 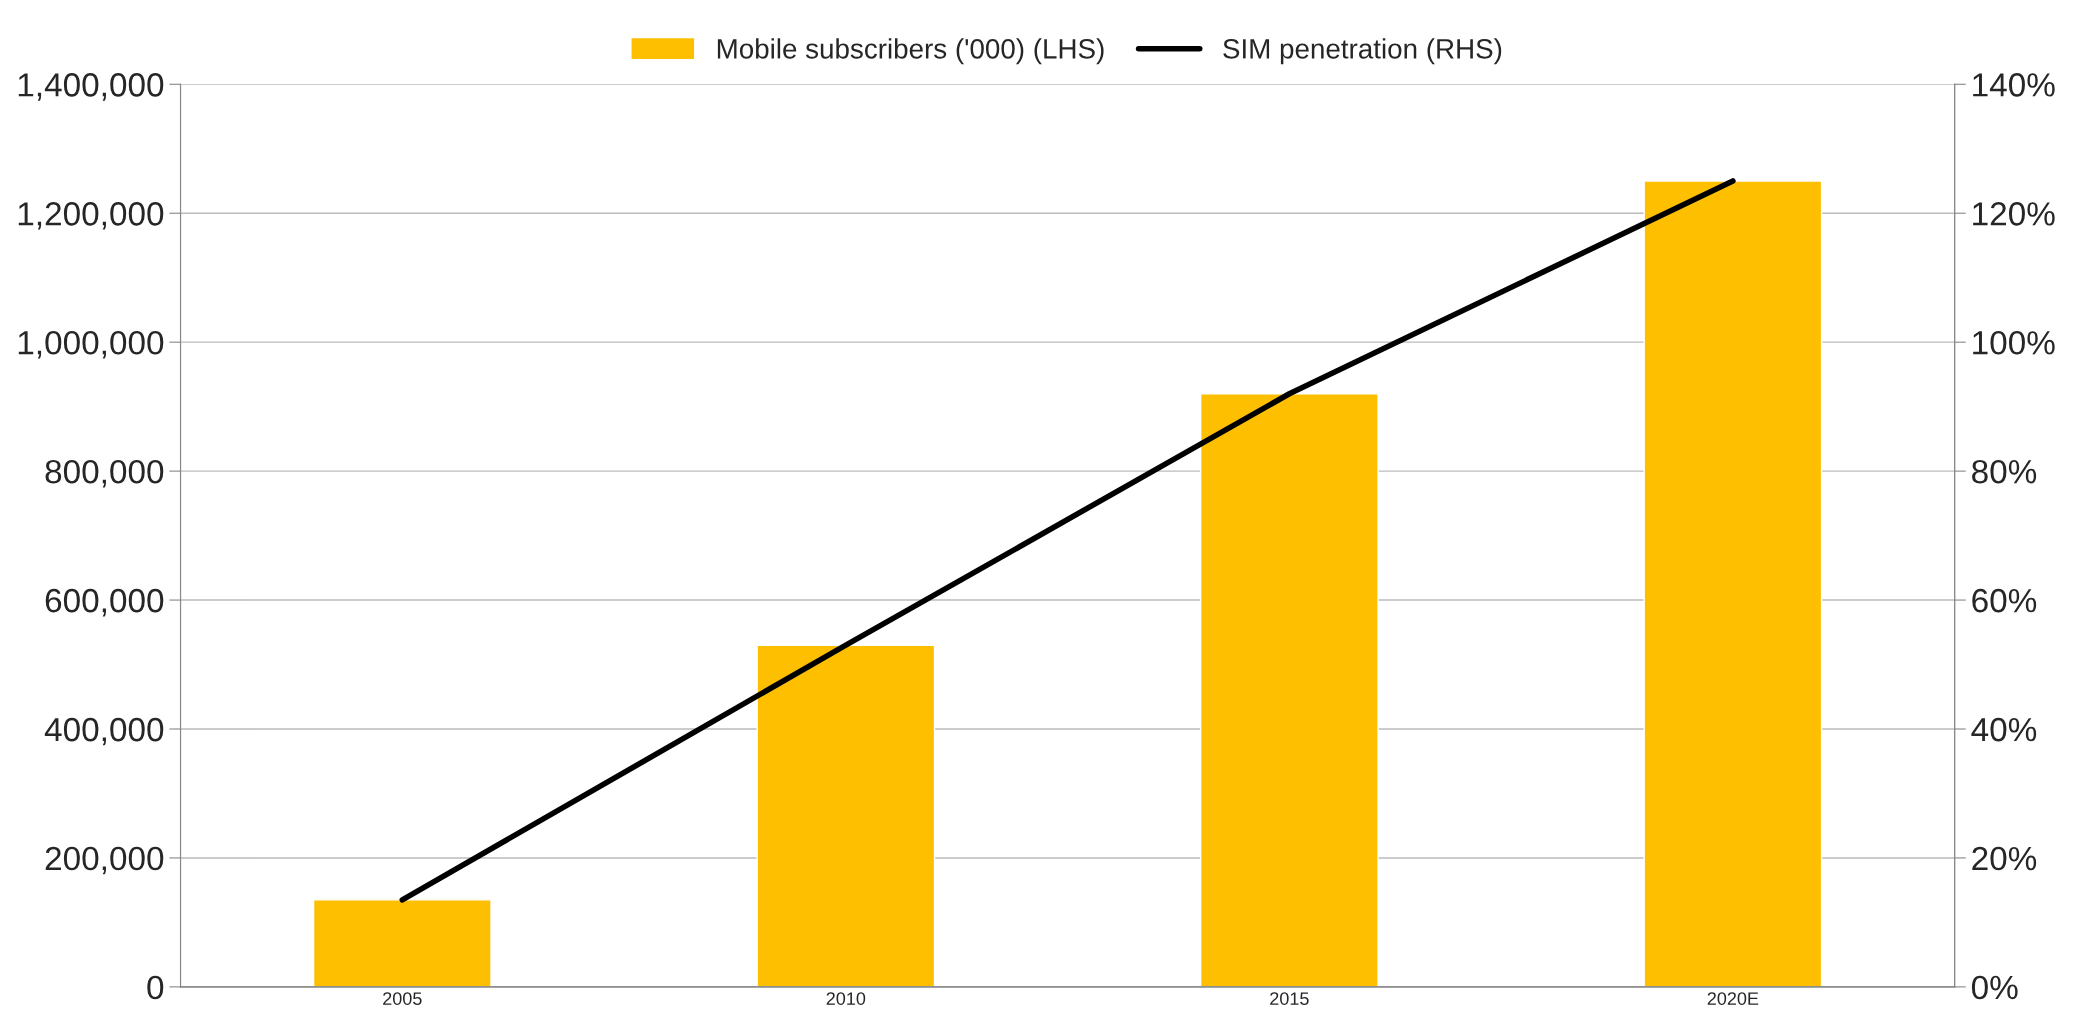 What do you see at coordinates (2004, 858) in the screenshot?
I see `y2-tick-label: 20%` at bounding box center [2004, 858].